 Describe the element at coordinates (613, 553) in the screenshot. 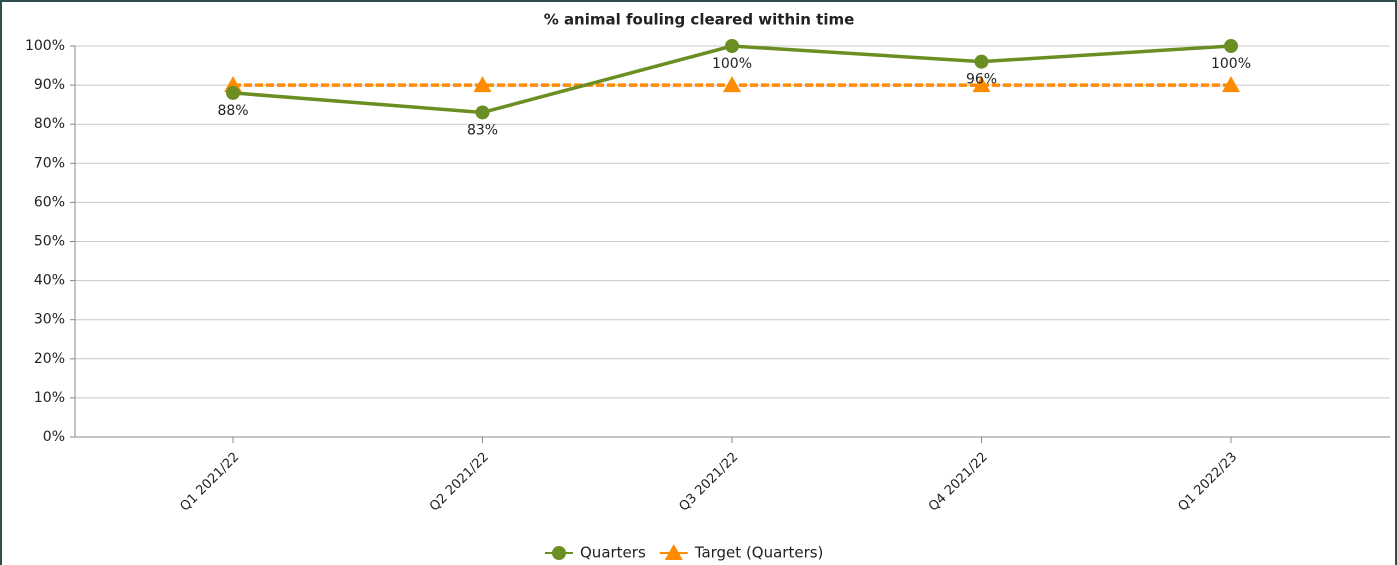

I see `legend-label: Quarters` at that location.